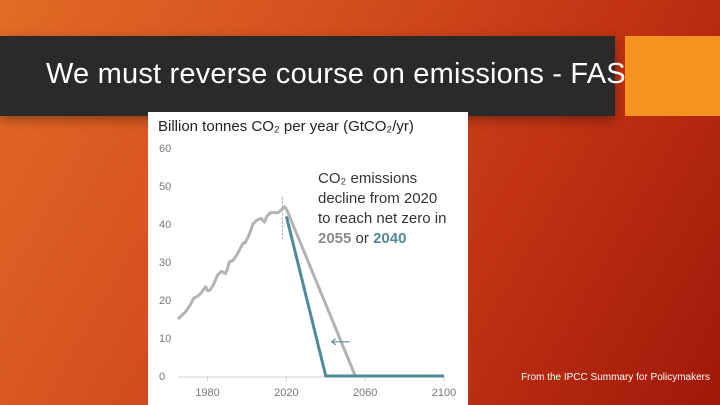 The image size is (720, 405). What do you see at coordinates (444, 393) in the screenshot?
I see `x-tick-label: 2100` at bounding box center [444, 393].